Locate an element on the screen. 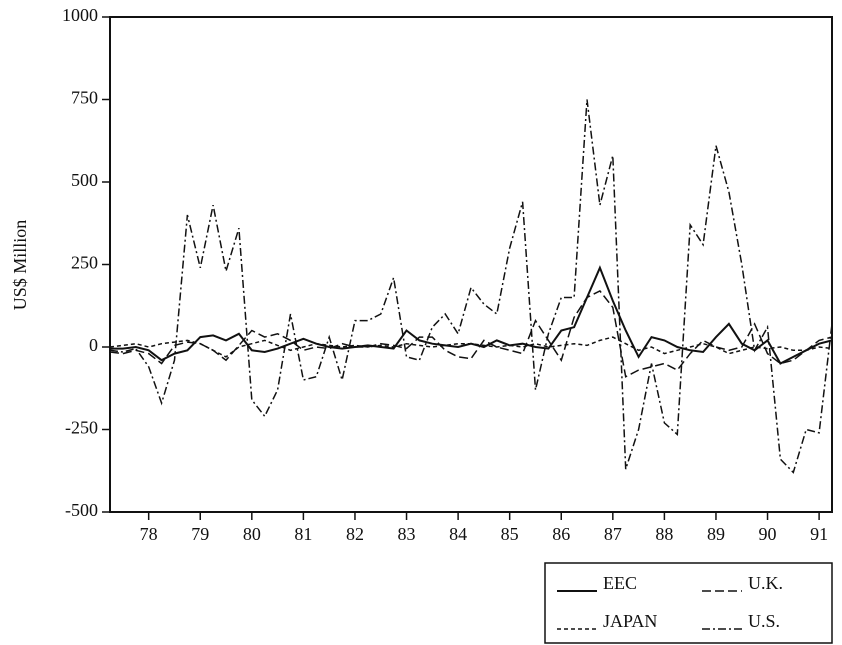 The image size is (842, 645). x-tick-label: 91 is located at coordinates (819, 534).